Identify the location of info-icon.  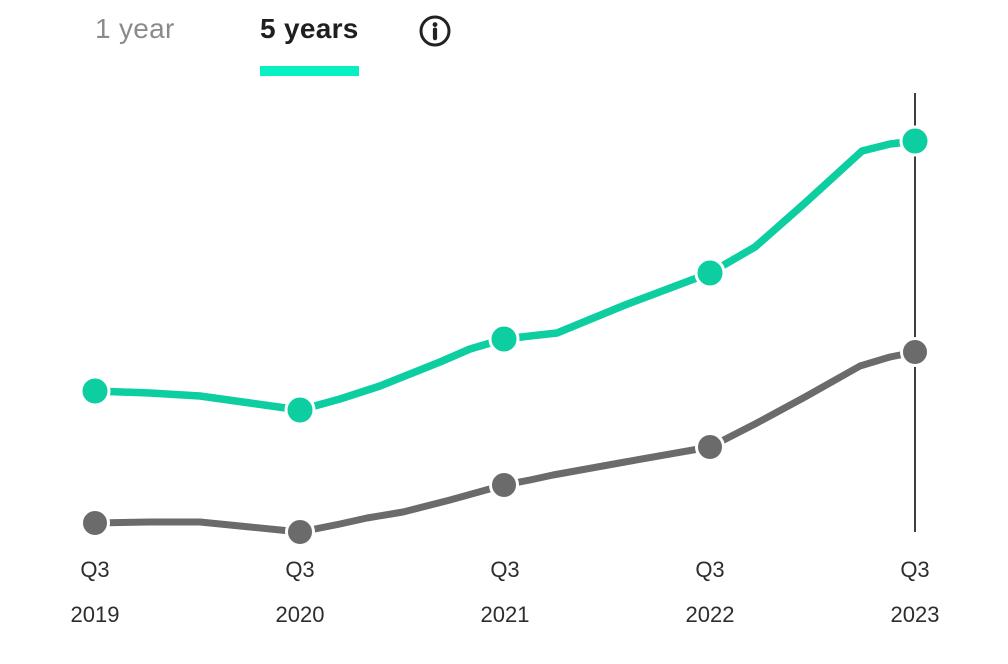
(435, 31).